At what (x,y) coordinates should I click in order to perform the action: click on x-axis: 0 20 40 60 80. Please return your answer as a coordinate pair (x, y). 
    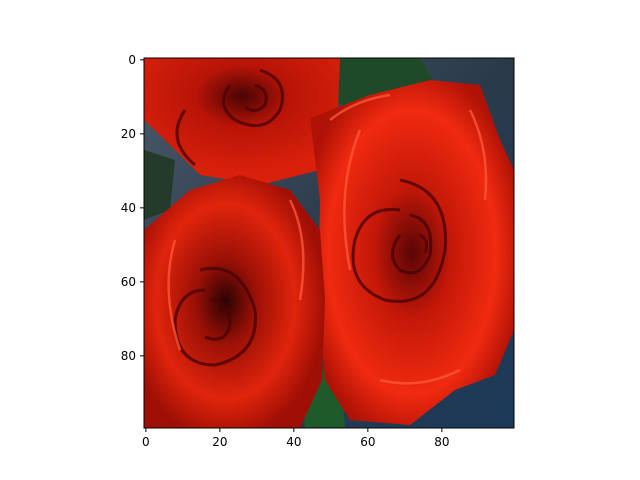
    Looking at the image, I should click on (295, 438).